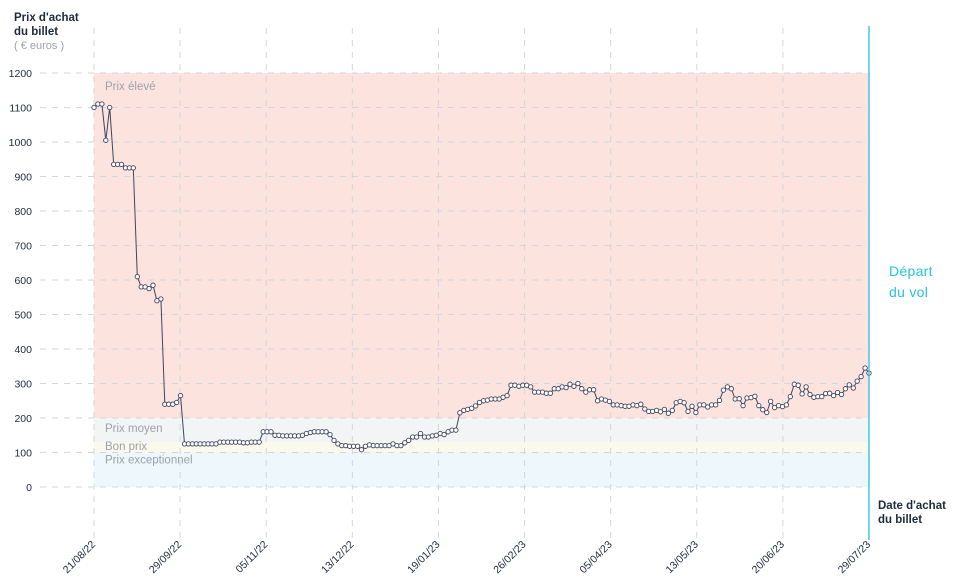 The height and width of the screenshot is (585, 958). What do you see at coordinates (23, 178) in the screenshot?
I see `y-tick-label: 900` at bounding box center [23, 178].